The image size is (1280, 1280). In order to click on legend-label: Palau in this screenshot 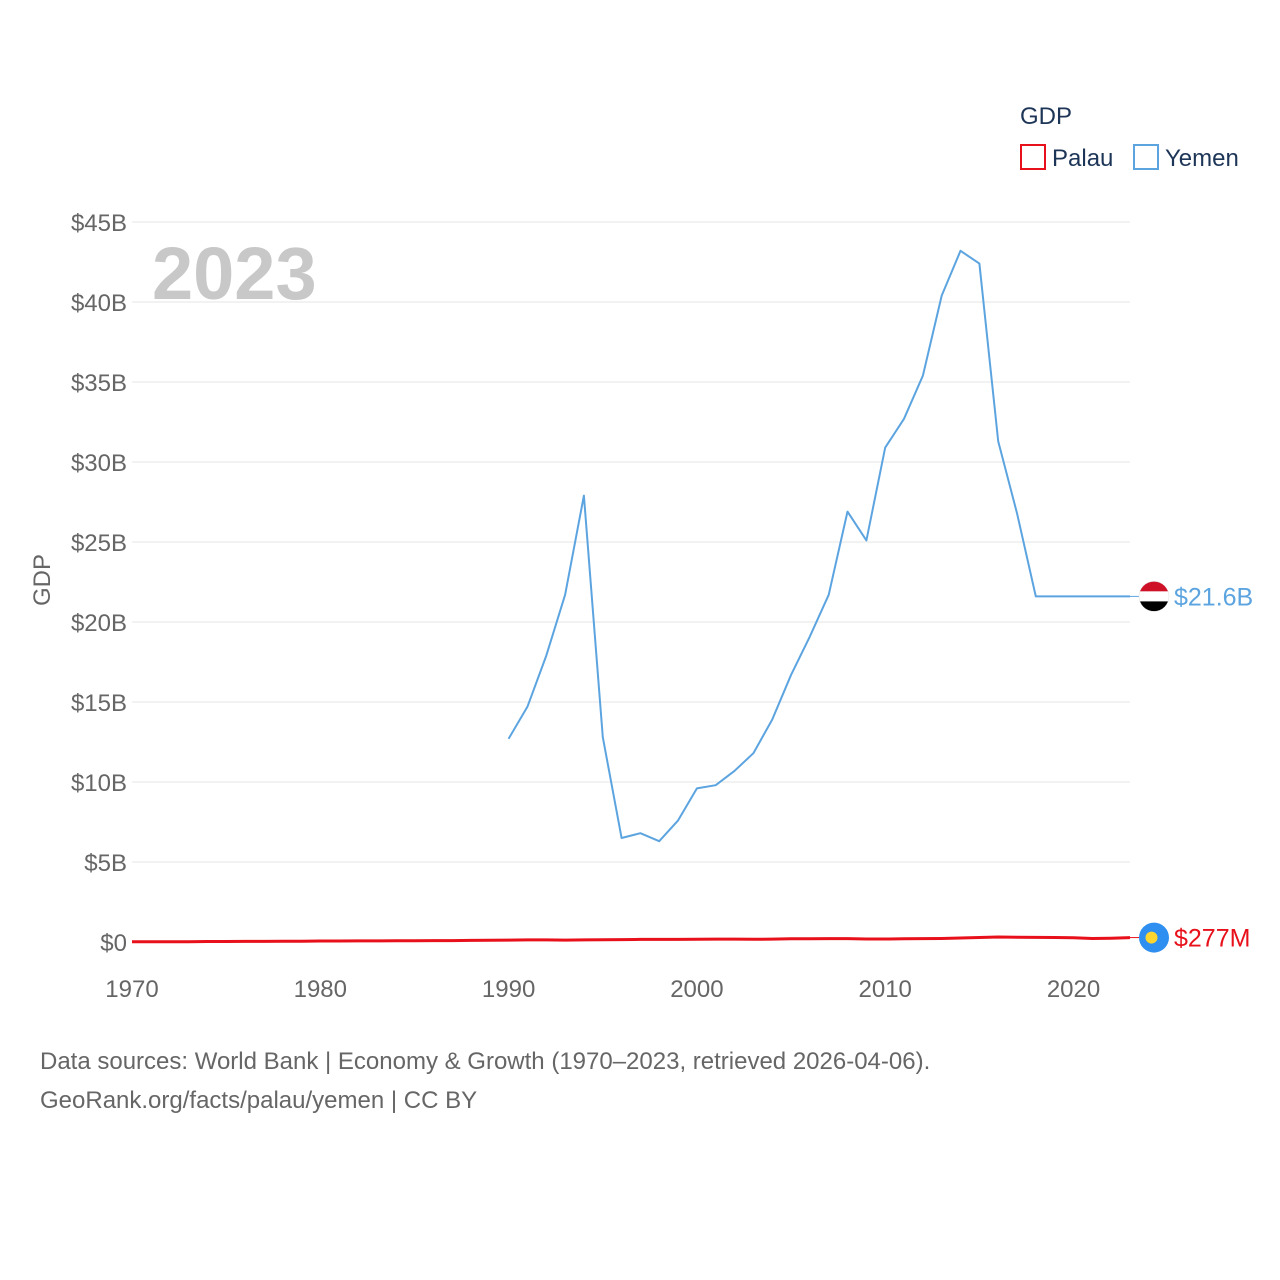, I will do `click(1082, 158)`.